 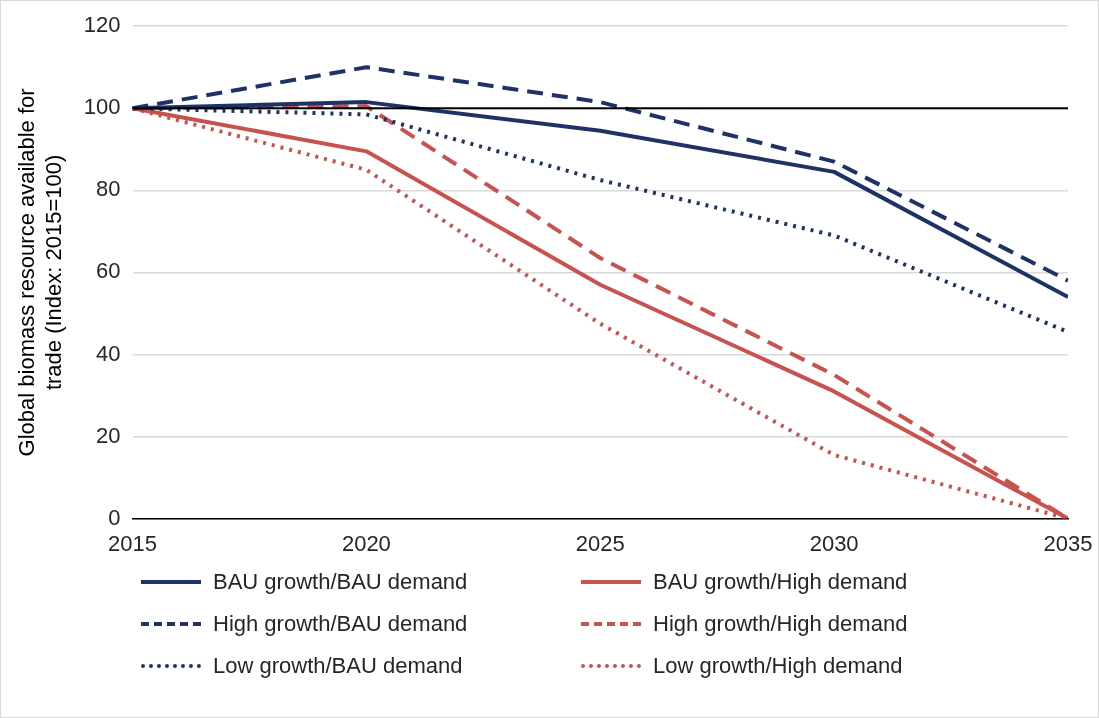 What do you see at coordinates (108, 435) in the screenshot?
I see `y-tick-label: 20` at bounding box center [108, 435].